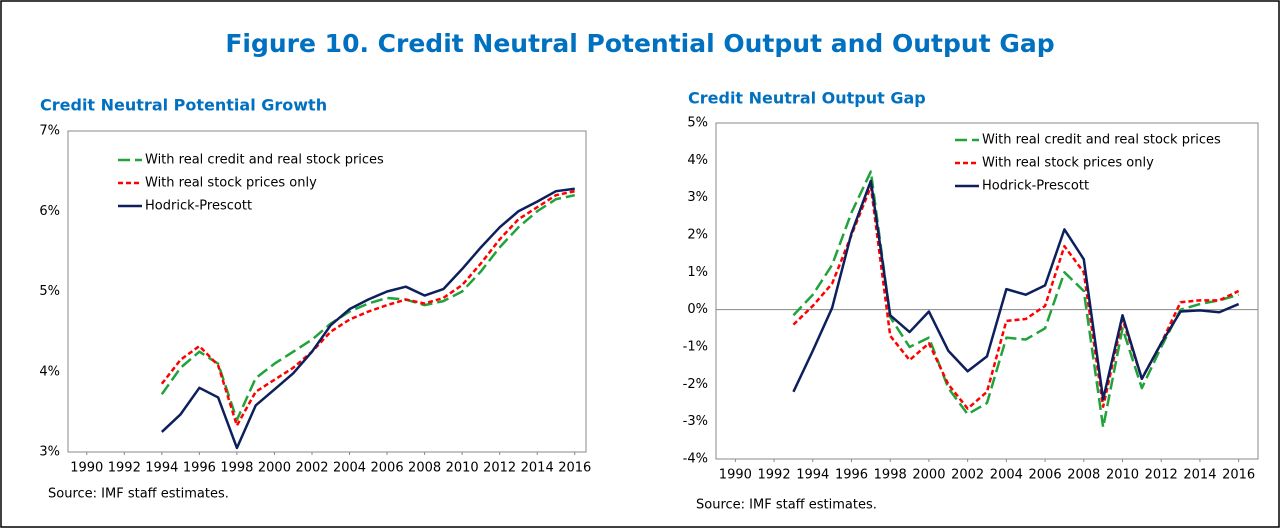  Describe the element at coordinates (183, 105) in the screenshot. I see `chart-title: Credit Neutral Potential Growth` at that location.